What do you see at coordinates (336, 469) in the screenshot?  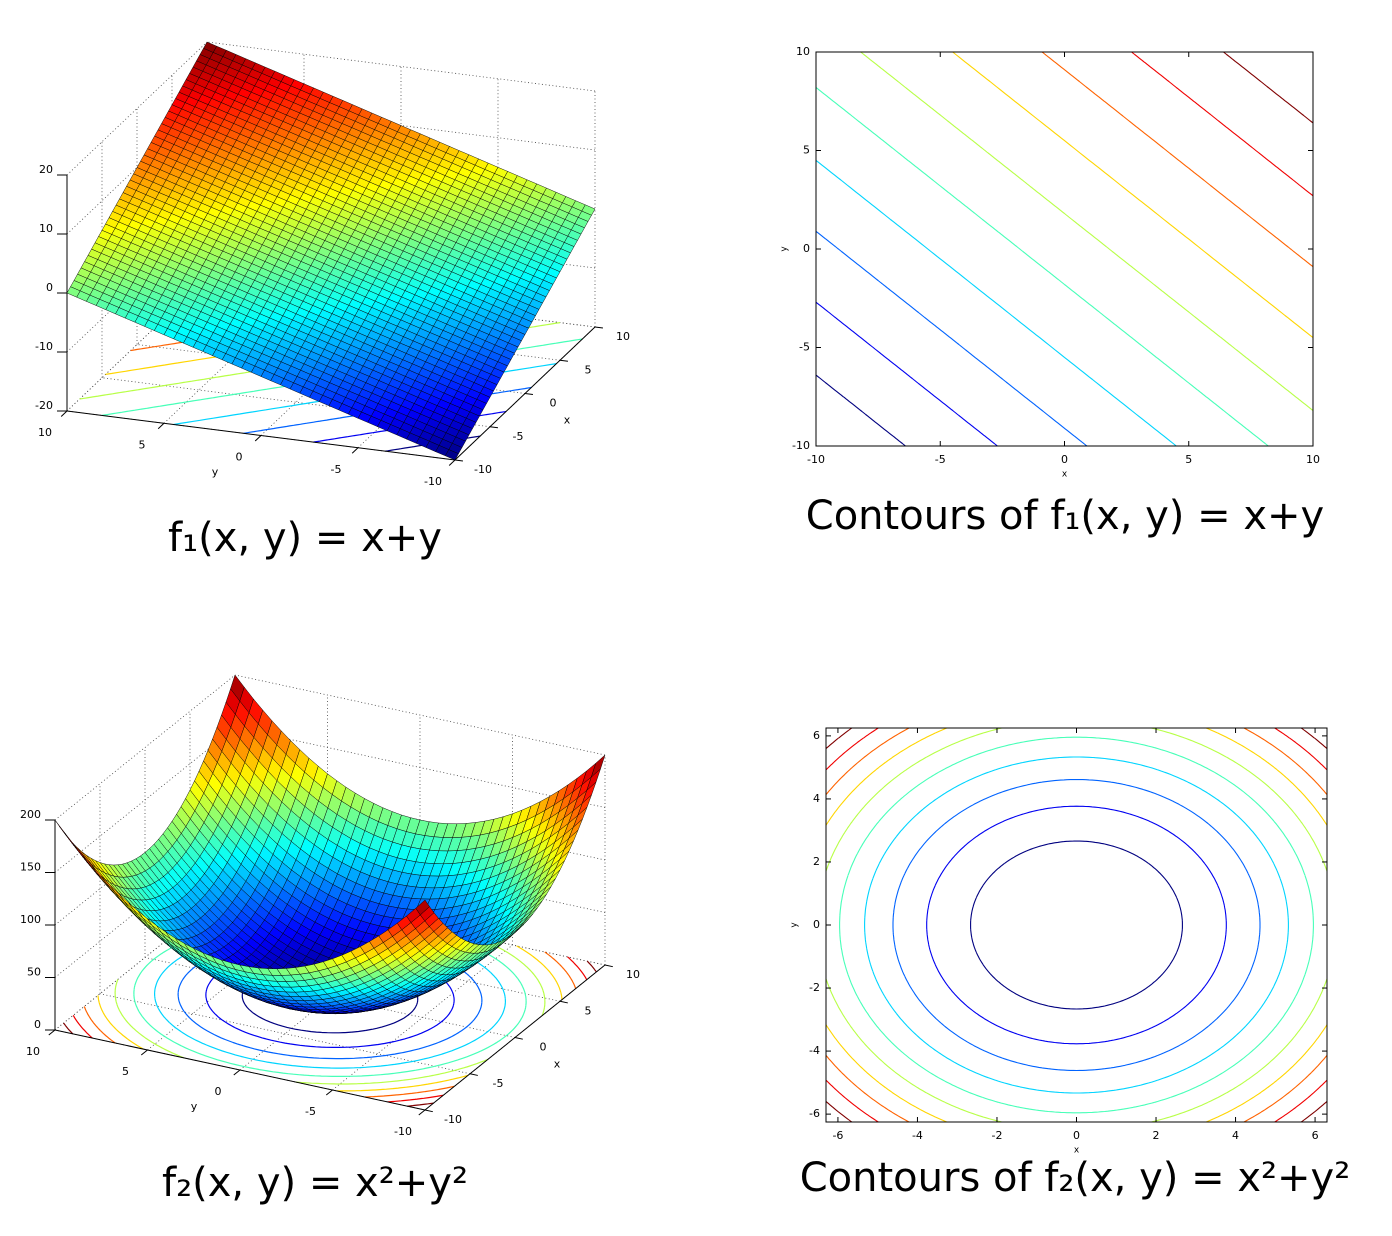 I see `y-tick-label: -5` at bounding box center [336, 469].